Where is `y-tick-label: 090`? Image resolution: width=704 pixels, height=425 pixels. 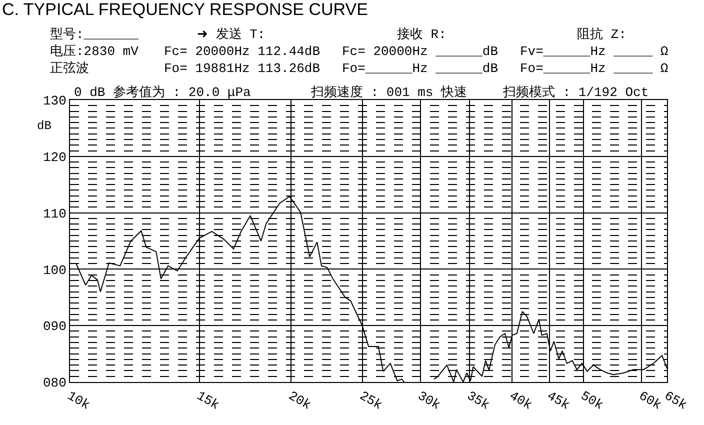
y-tick-label: 090 is located at coordinates (54, 326).